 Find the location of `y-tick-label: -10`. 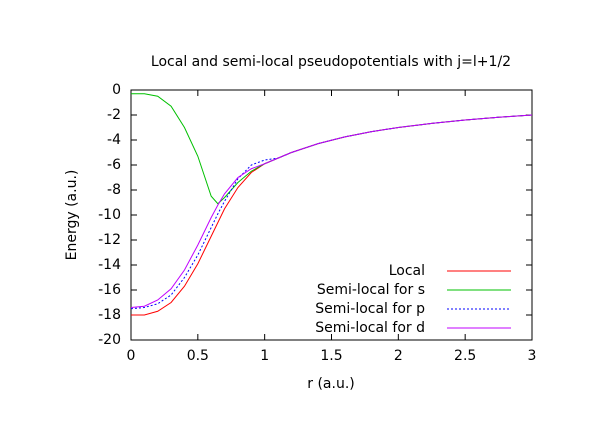

y-tick-label: -10 is located at coordinates (109, 215).